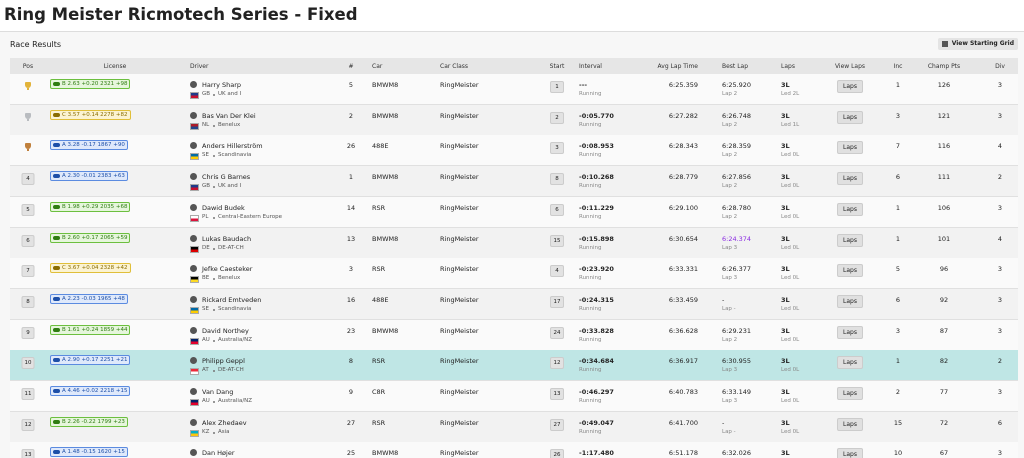 This screenshot has width=1024, height=458. What do you see at coordinates (596, 269) in the screenshot?
I see `interval: -0:23.920` at bounding box center [596, 269].